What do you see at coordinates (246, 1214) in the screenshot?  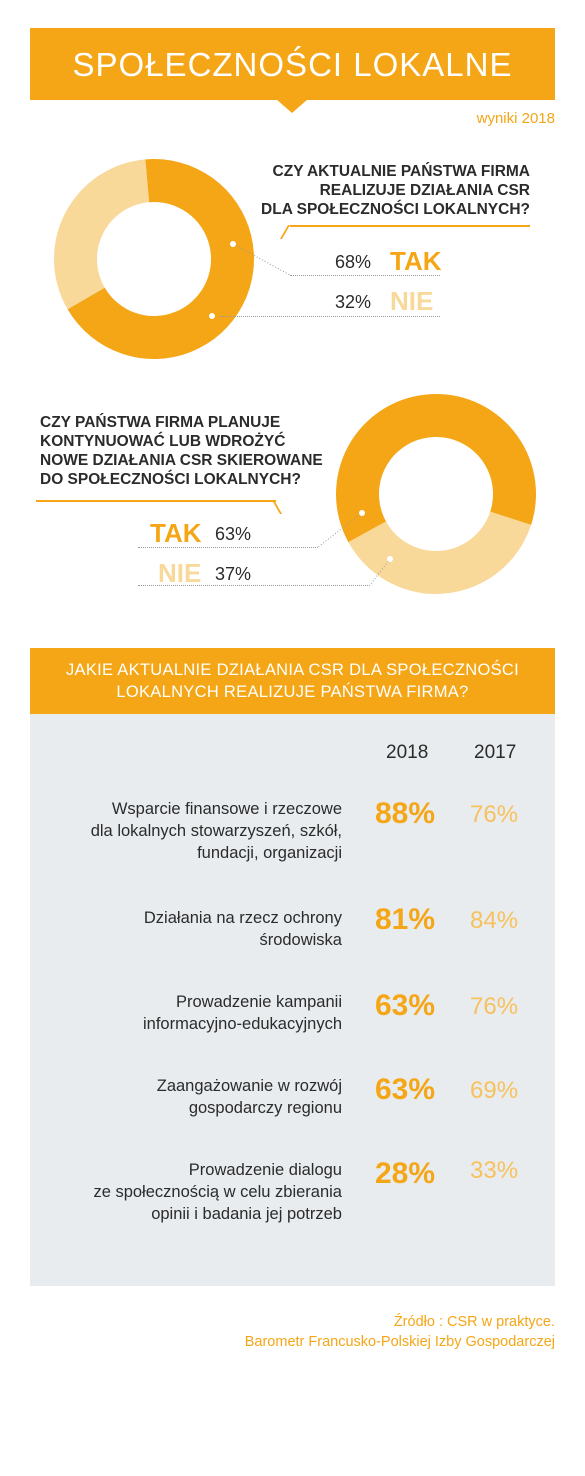 I see `row-label-line: opinii i badania jej potrzeb` at bounding box center [246, 1214].